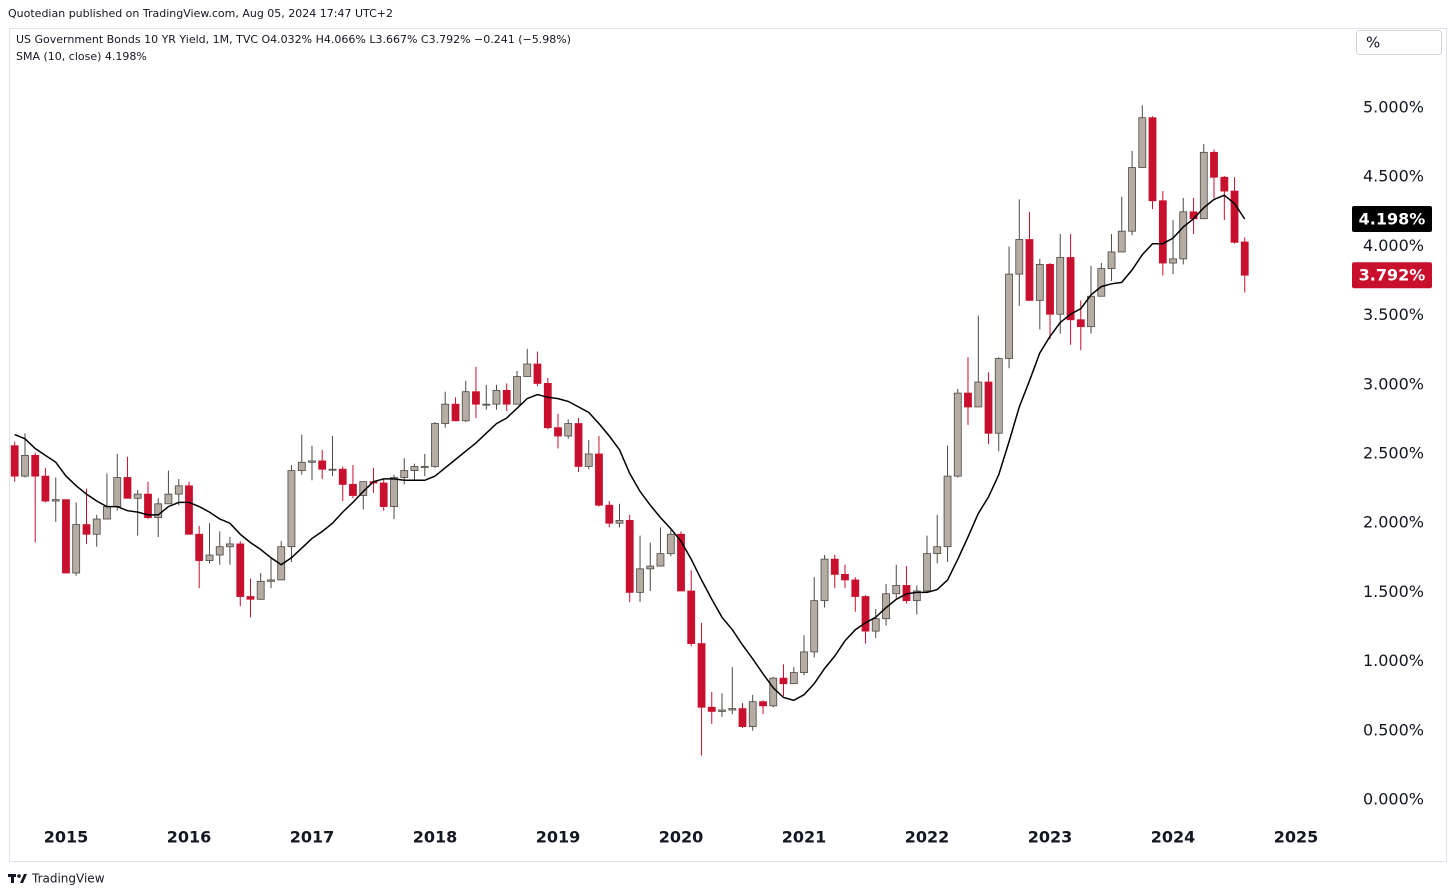 Image resolution: width=1456 pixels, height=895 pixels. I want to click on y-tick-label: 0.500%, so click(1393, 729).